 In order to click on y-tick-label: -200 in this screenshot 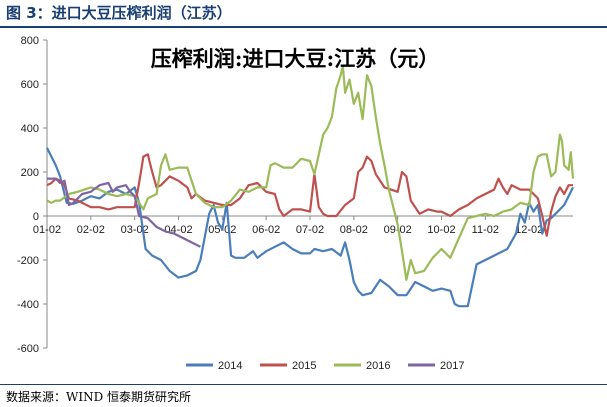, I will do `click(28, 261)`.